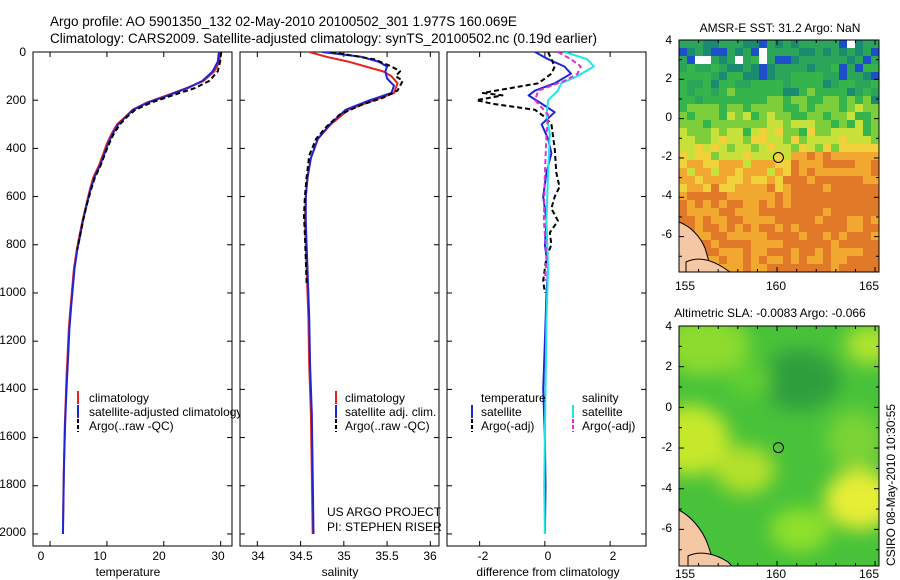 The height and width of the screenshot is (580, 900). What do you see at coordinates (608, 426) in the screenshot?
I see `legend-label: Argo(-adj)` at bounding box center [608, 426].